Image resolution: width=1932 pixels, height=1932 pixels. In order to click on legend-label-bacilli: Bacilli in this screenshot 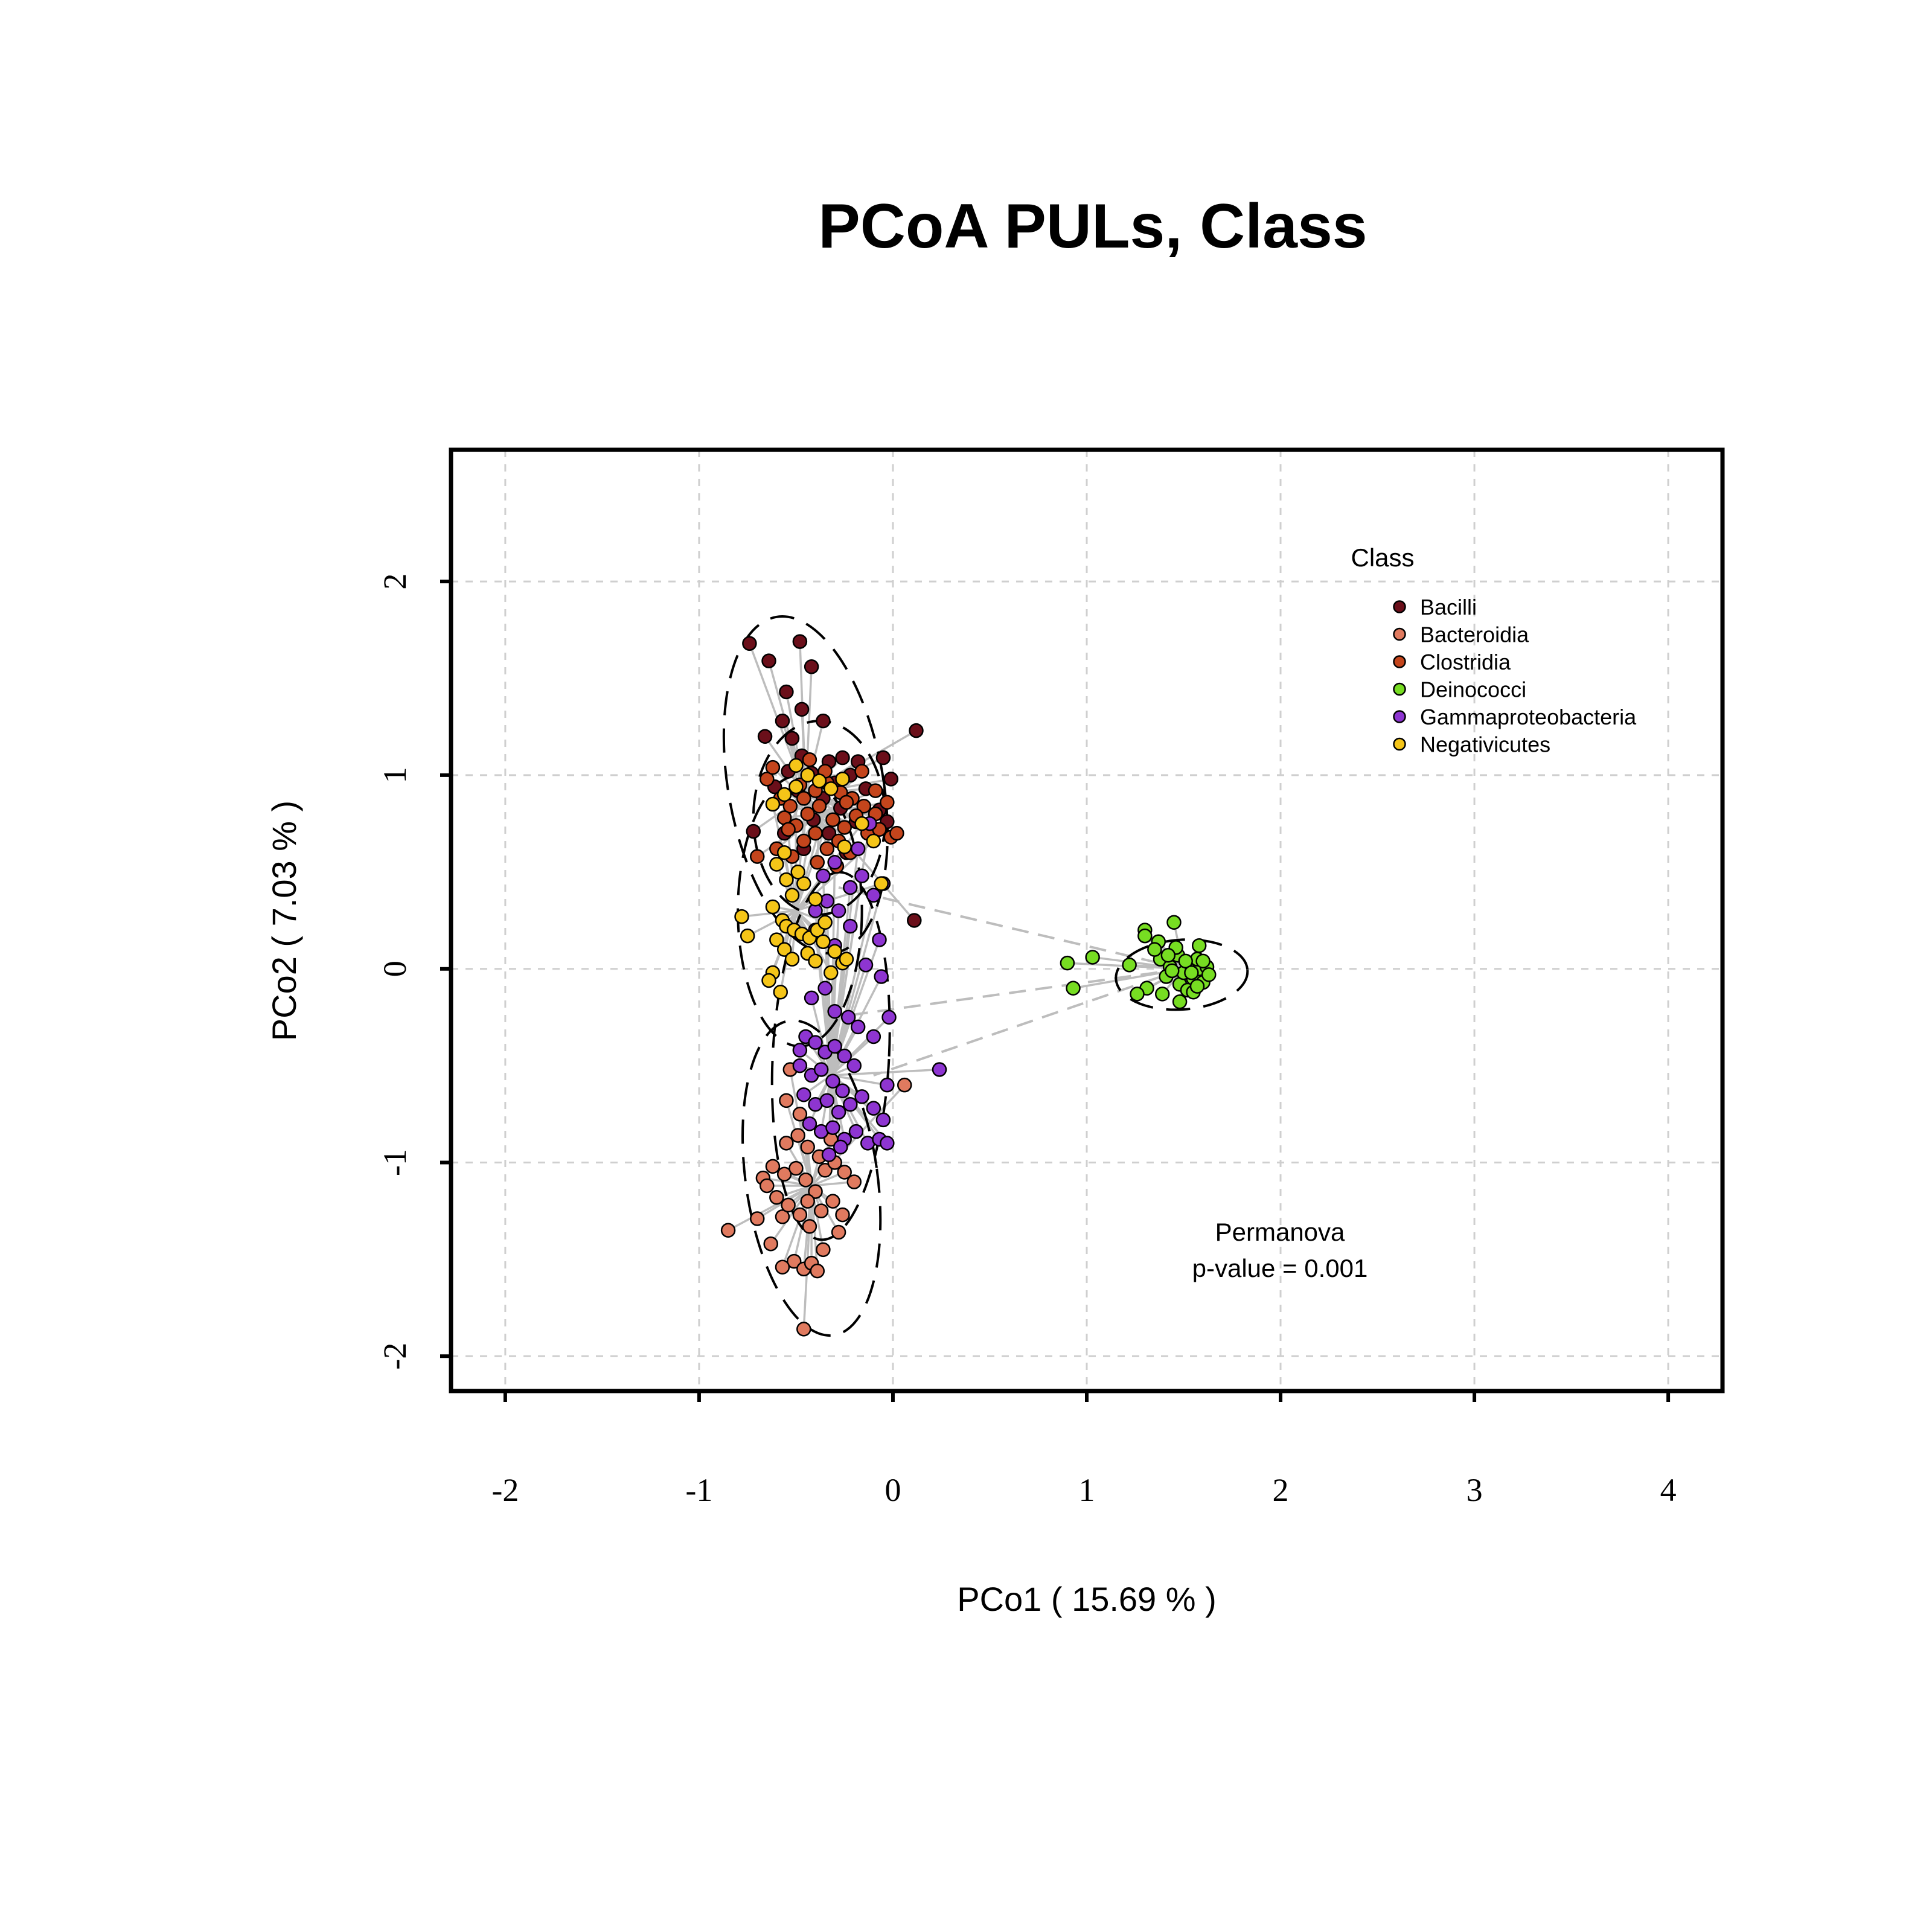, I will do `click(1449, 607)`.